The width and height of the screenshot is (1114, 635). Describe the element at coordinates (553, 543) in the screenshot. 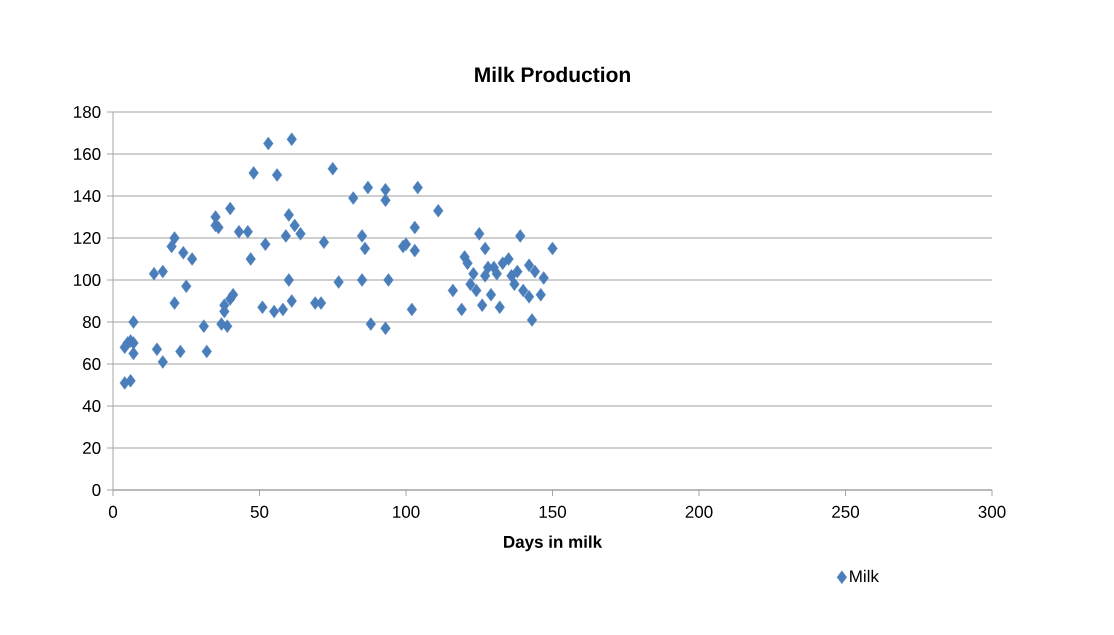

I see `x-axis-title: Days in milk` at that location.